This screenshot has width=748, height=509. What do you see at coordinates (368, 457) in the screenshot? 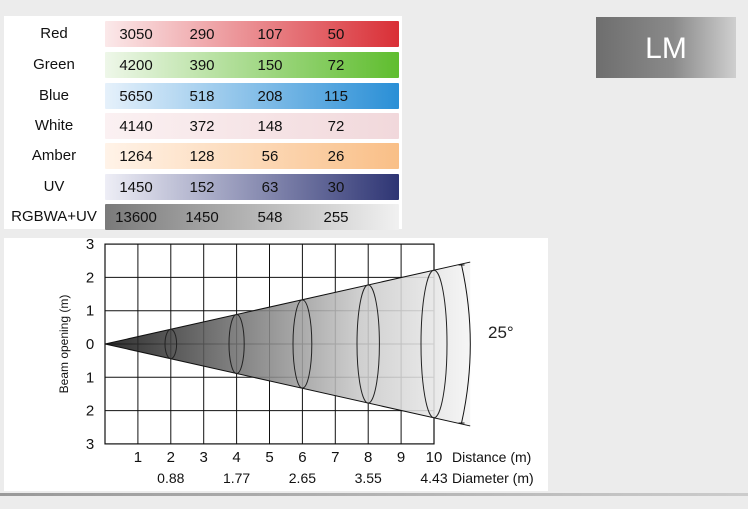
I see `distance-tick-label: 8` at bounding box center [368, 457].